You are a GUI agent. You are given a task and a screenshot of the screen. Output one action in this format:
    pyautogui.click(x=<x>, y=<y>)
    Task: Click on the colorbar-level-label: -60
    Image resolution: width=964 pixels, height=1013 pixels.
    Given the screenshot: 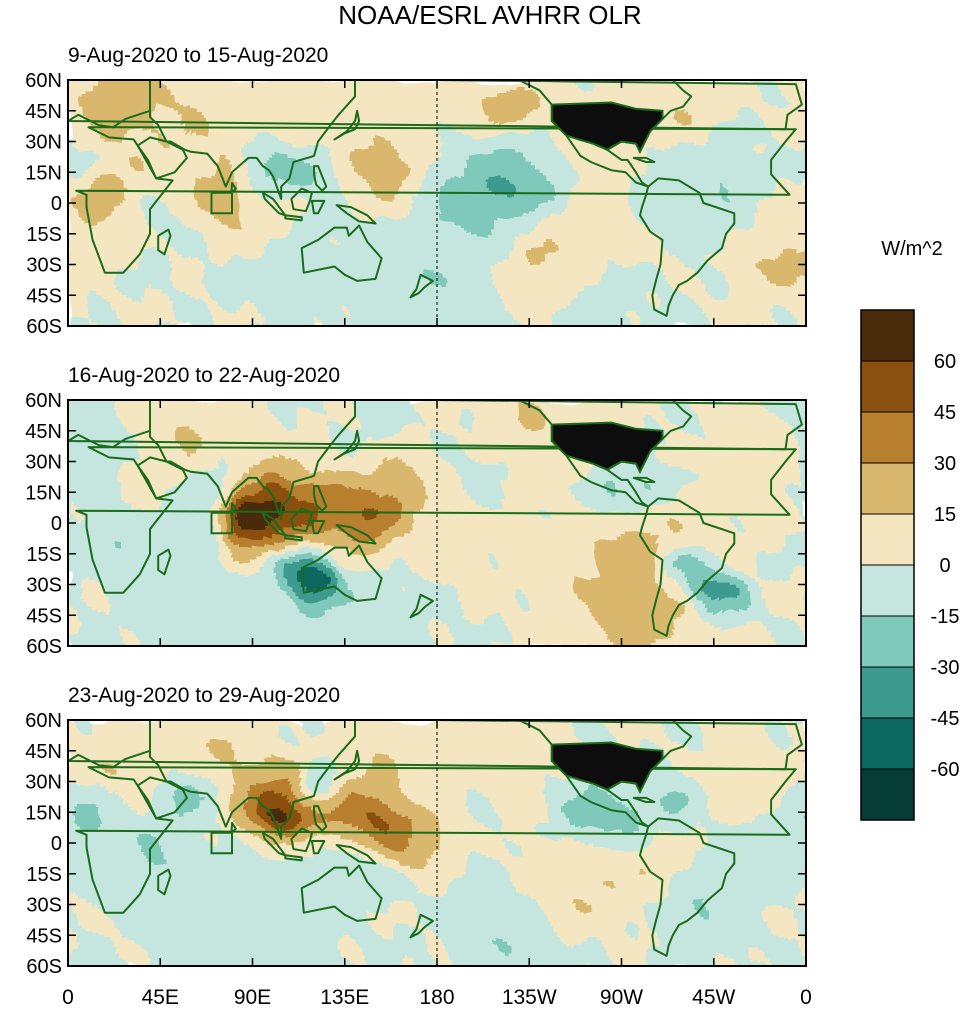 What is the action you would take?
    pyautogui.click(x=945, y=770)
    